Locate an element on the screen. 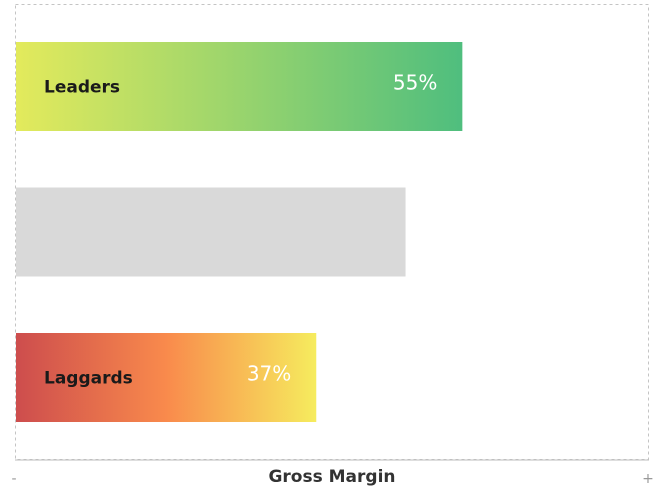  bar-benchmark is located at coordinates (211, 232).